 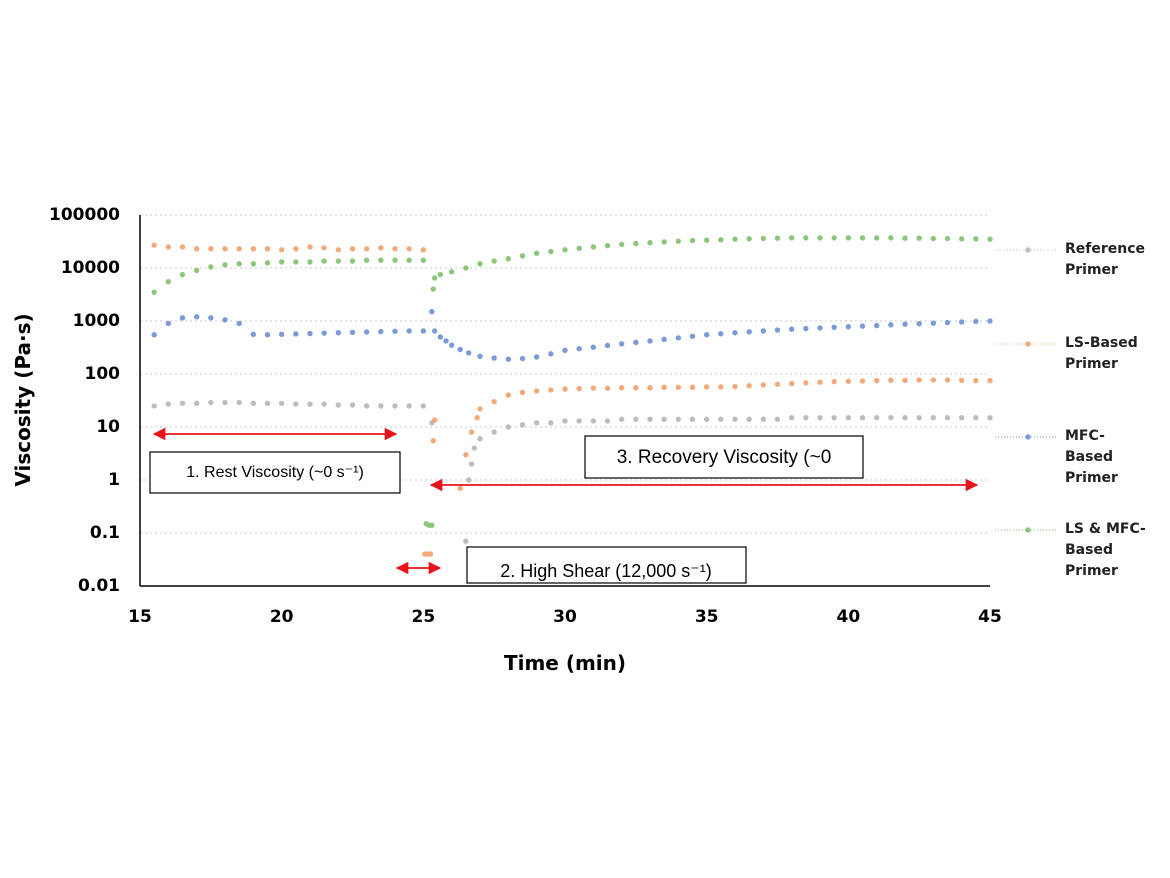 What do you see at coordinates (990, 617) in the screenshot?
I see `x-tick-label: 45` at bounding box center [990, 617].